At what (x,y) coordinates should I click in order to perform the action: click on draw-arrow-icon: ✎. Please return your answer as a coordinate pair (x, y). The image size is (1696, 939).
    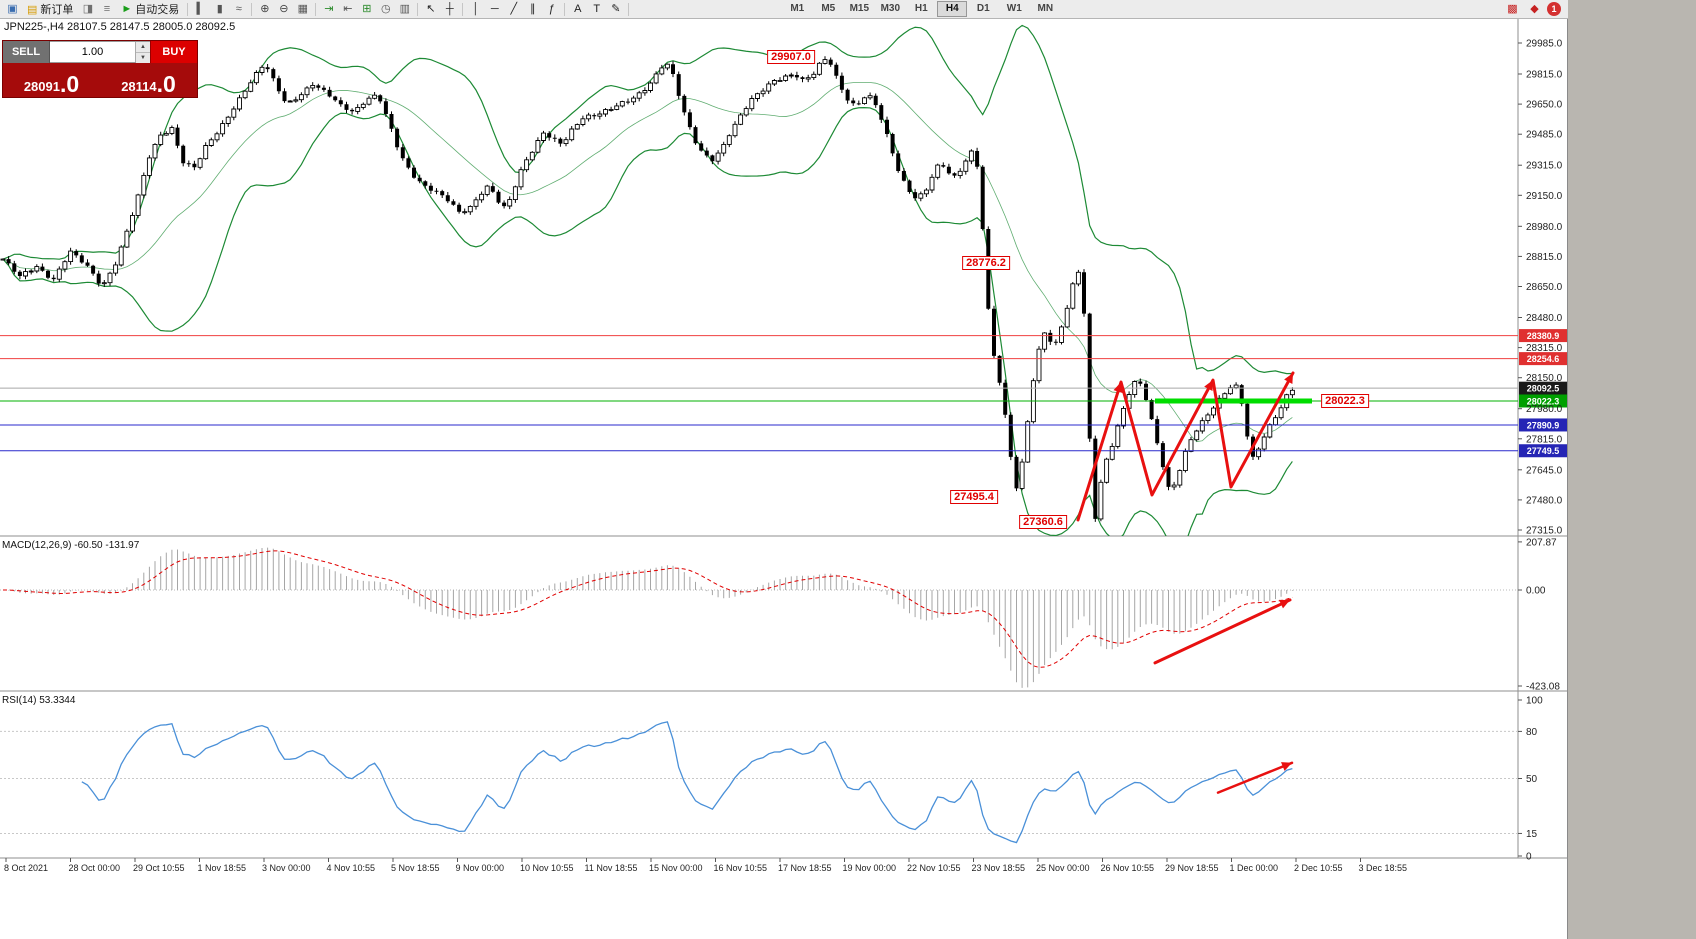
    Looking at the image, I should click on (616, 9).